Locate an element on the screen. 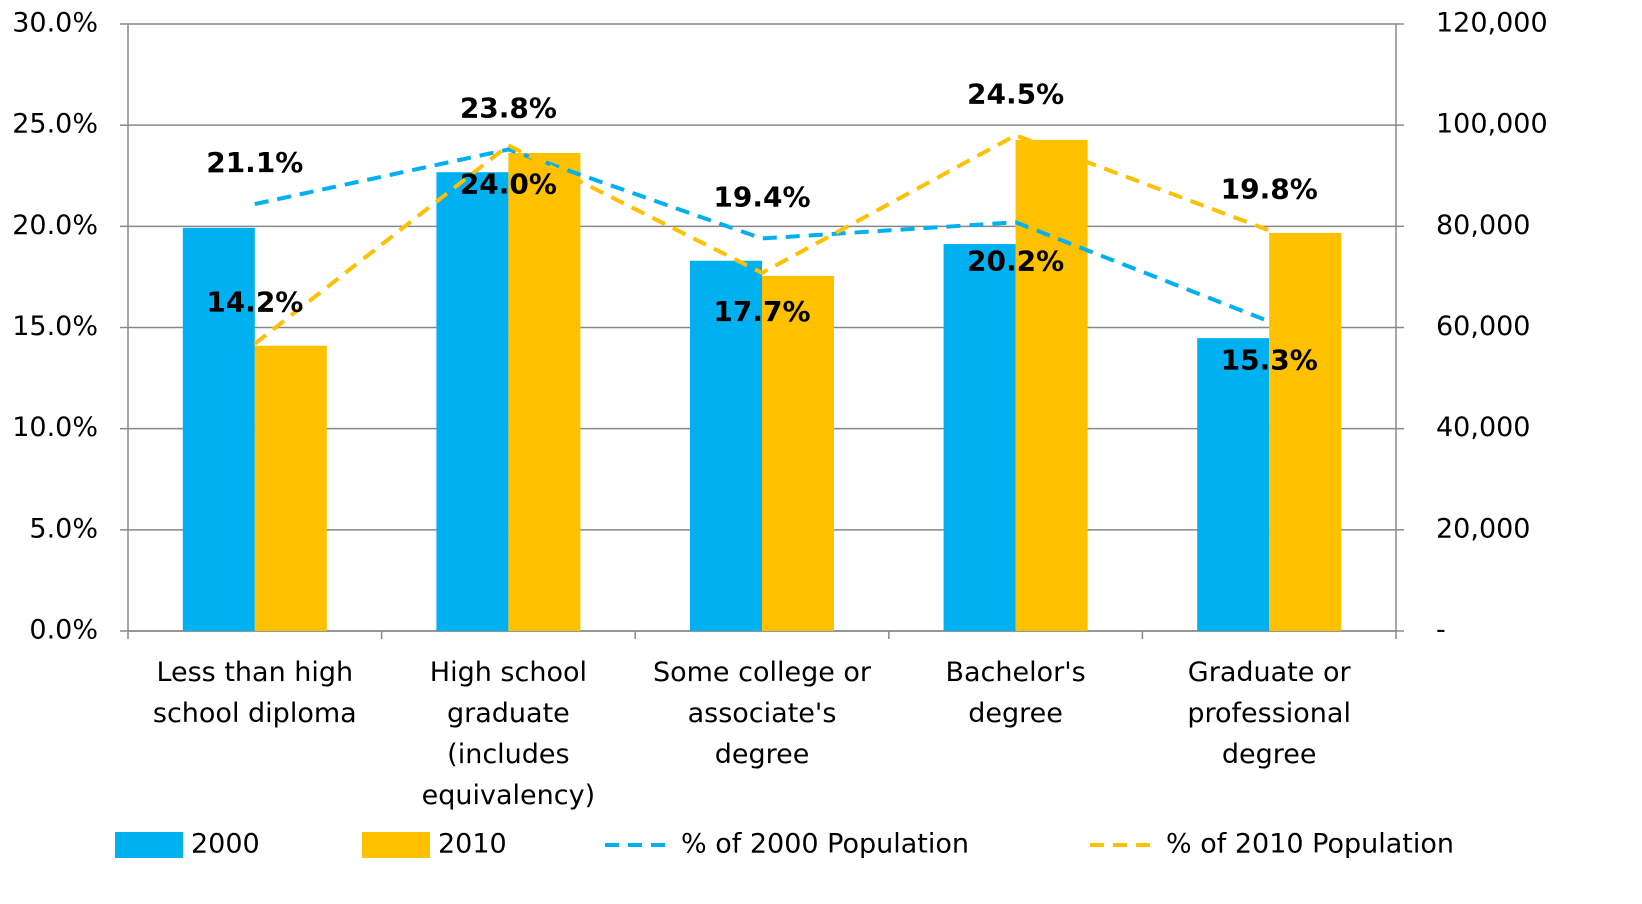 The width and height of the screenshot is (1642, 904). y-tick-label: 10.0% is located at coordinates (55, 427).